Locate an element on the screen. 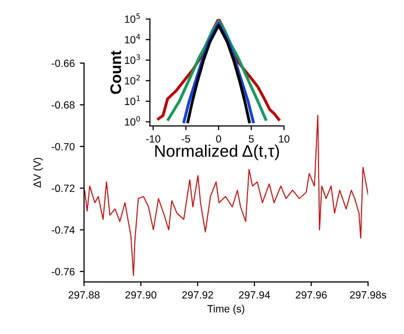  x-tick-label: 297.96 is located at coordinates (311, 295).